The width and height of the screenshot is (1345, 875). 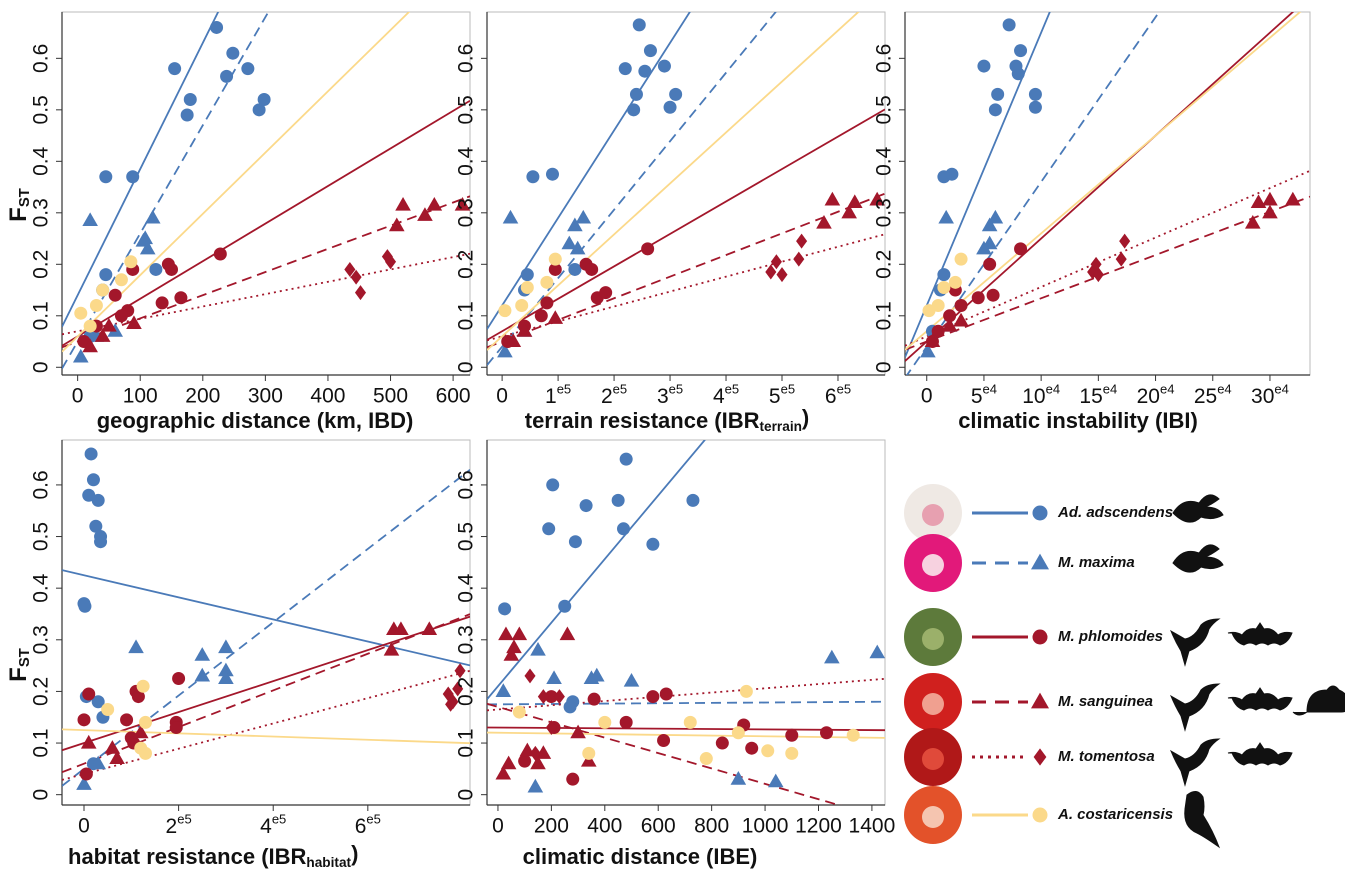 I want to click on y-tick-label: 0.6, so click(x=466, y=58).